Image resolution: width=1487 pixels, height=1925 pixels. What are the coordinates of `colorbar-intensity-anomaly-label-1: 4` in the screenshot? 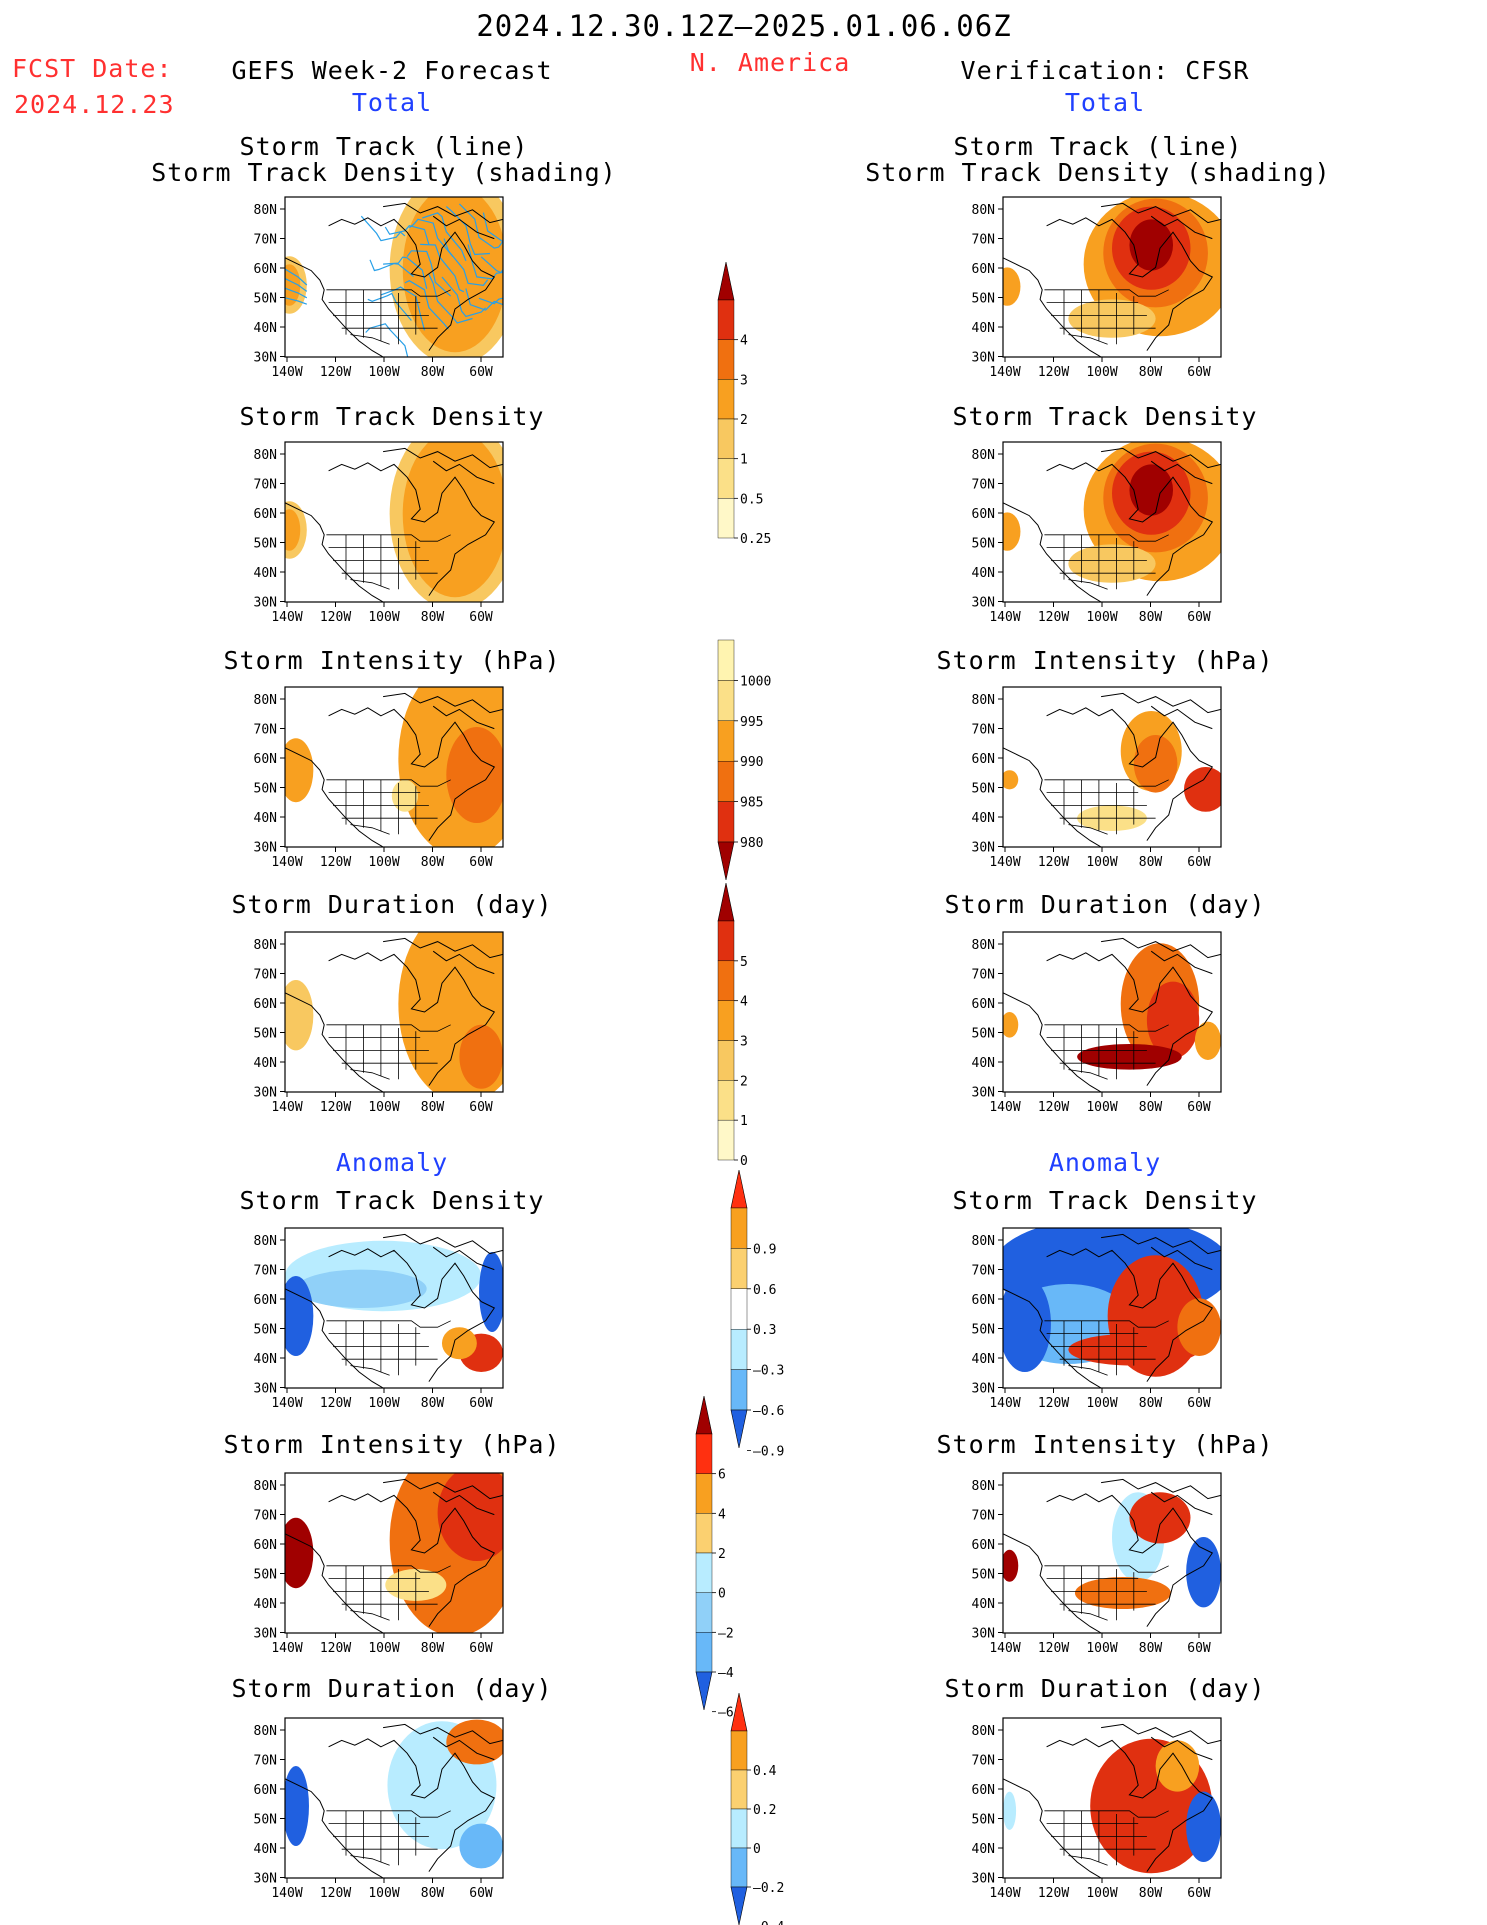 It's located at (722, 1514).